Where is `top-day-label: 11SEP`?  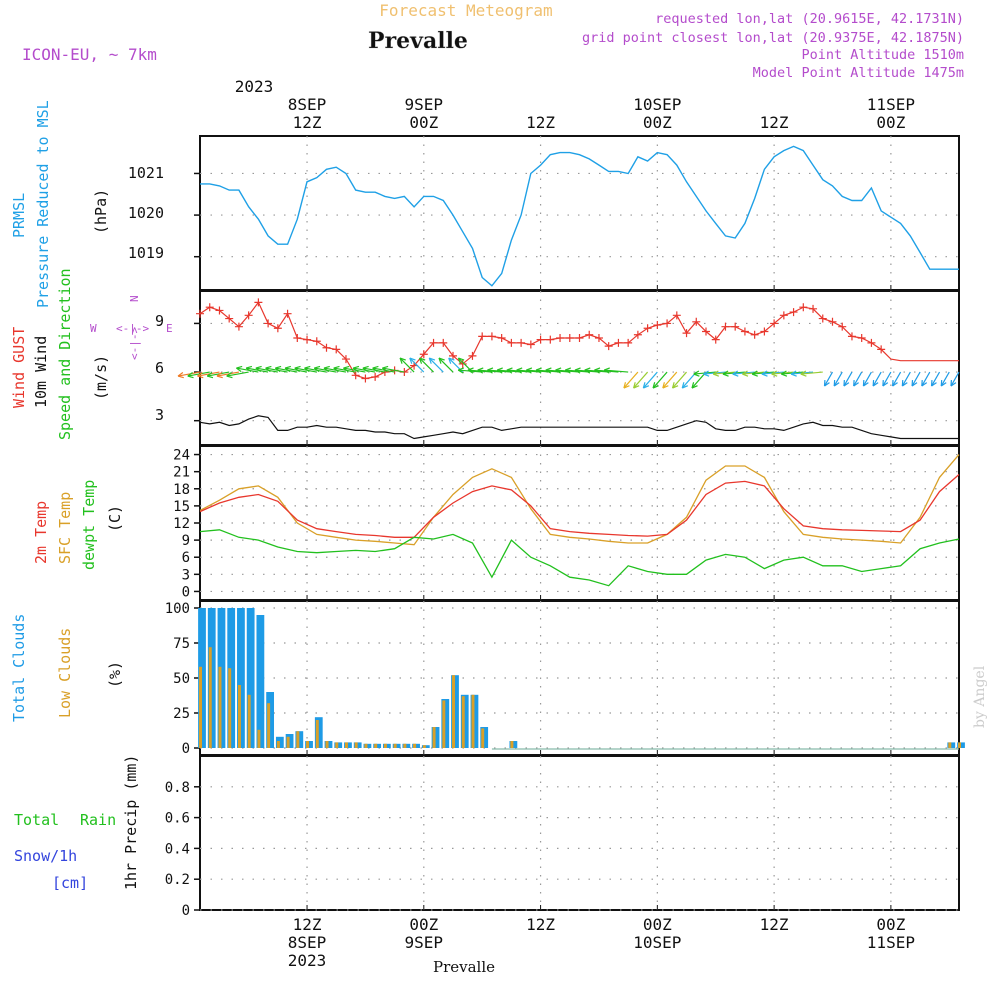 top-day-label: 11SEP is located at coordinates (891, 104).